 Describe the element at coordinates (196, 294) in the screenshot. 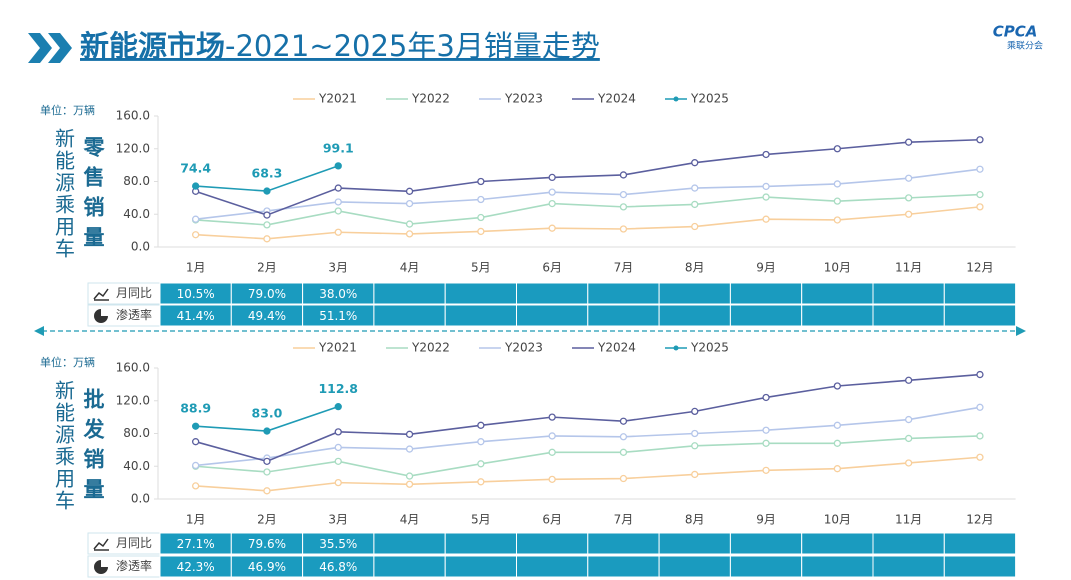

I see `cell-value: 10.5%` at that location.